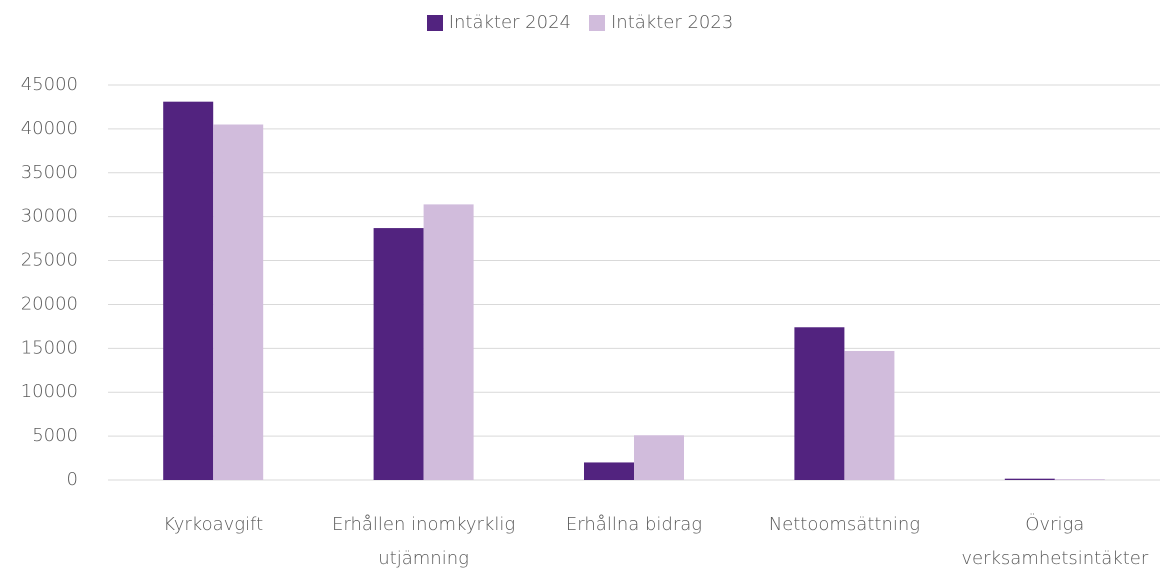 The width and height of the screenshot is (1160, 568). What do you see at coordinates (49, 172) in the screenshot?
I see `y-tick-label: 35000` at bounding box center [49, 172].